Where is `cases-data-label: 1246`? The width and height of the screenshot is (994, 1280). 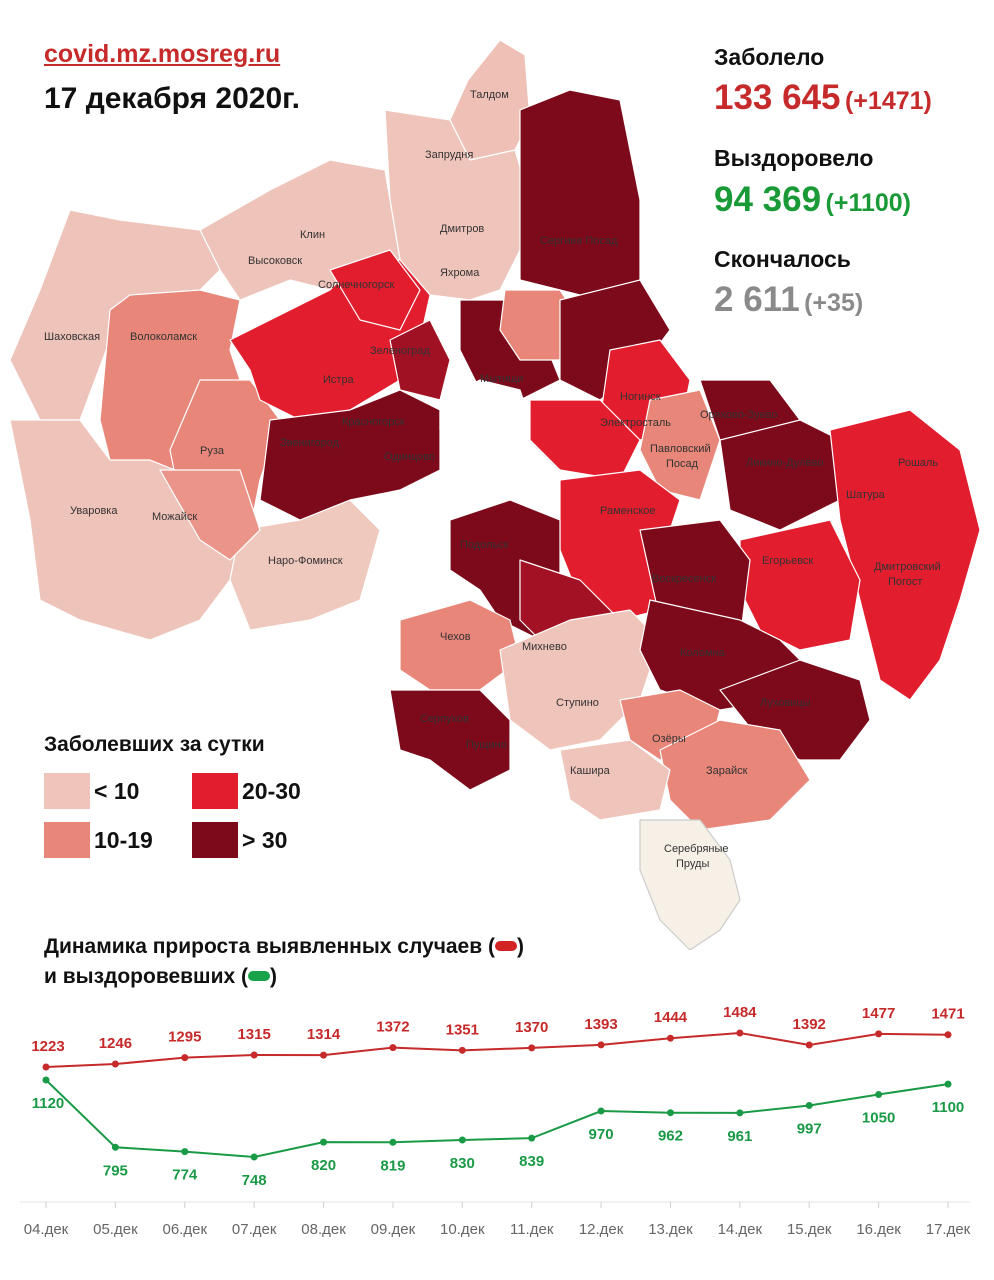
cases-data-label: 1246 is located at coordinates (115, 1043).